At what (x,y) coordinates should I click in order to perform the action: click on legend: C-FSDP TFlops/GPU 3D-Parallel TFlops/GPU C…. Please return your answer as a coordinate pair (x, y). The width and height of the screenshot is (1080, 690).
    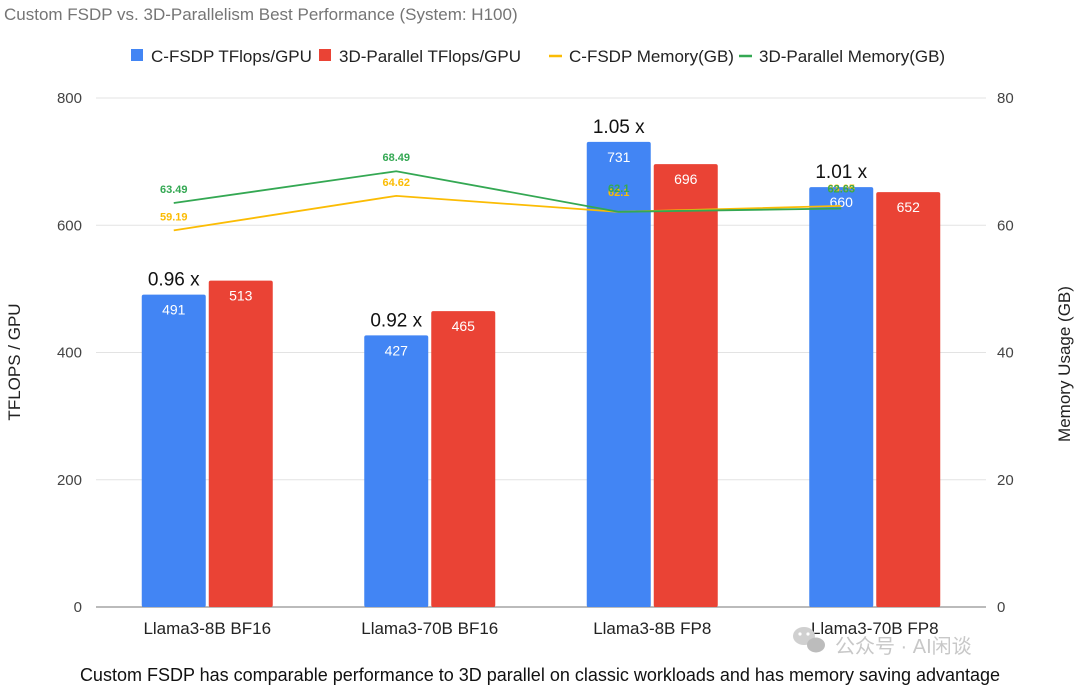
    Looking at the image, I should click on (538, 56).